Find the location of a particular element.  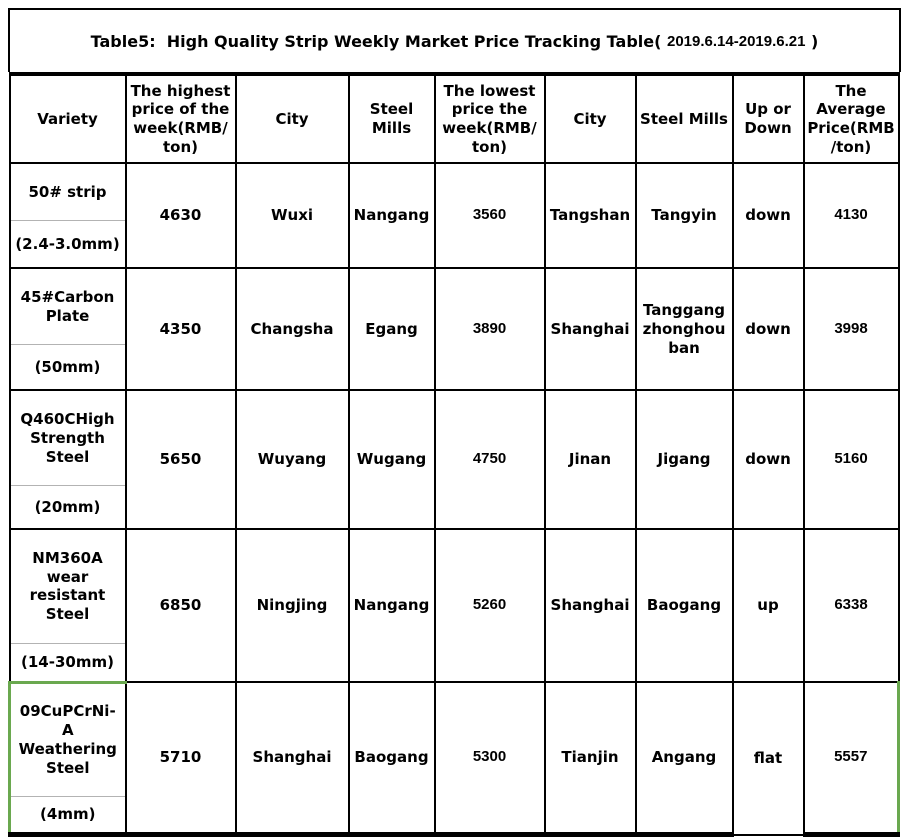

highest-price-cell: 6850 is located at coordinates (180, 605).